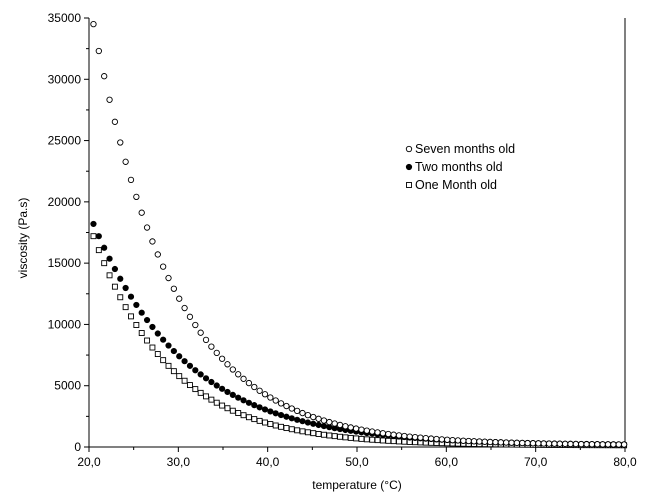 Image resolution: width=655 pixels, height=492 pixels. Describe the element at coordinates (65, 263) in the screenshot. I see `y-tick-label: 15000` at that location.